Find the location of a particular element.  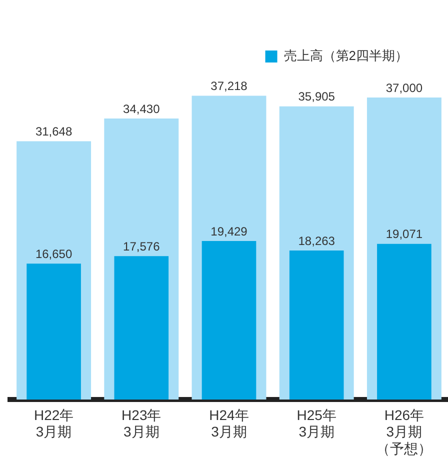

data-label: 17,576 is located at coordinates (141, 246).